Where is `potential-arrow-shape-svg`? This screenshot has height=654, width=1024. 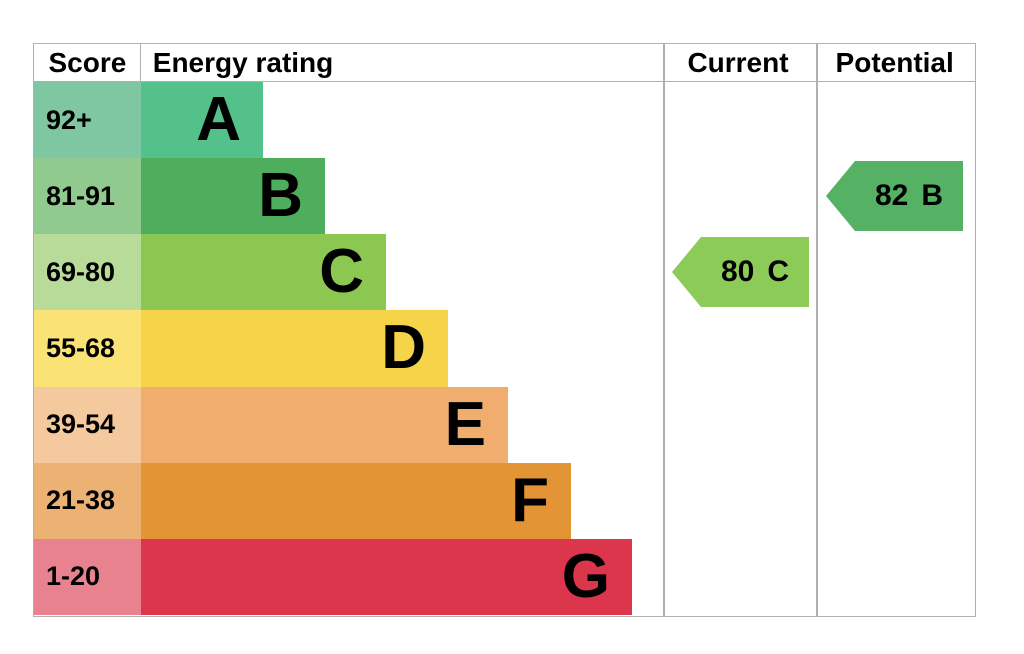 potential-arrow-shape-svg is located at coordinates (894, 196).